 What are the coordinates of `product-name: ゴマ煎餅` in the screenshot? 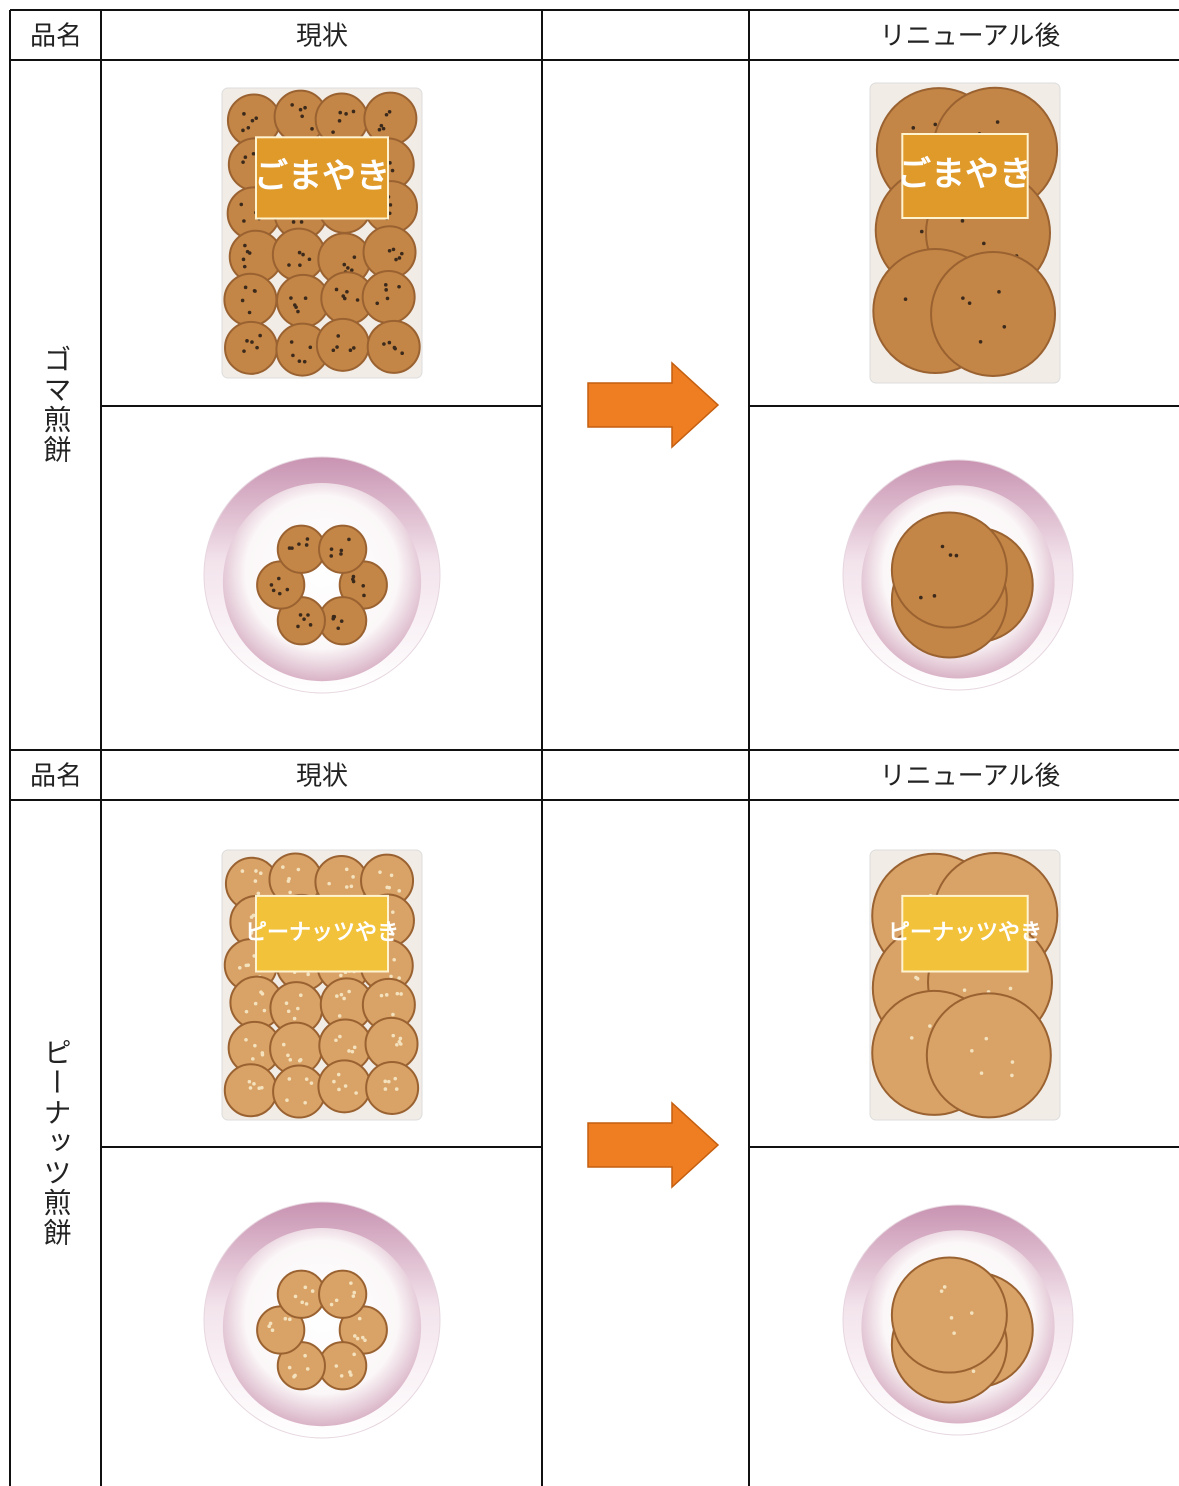 It's located at (56, 405).